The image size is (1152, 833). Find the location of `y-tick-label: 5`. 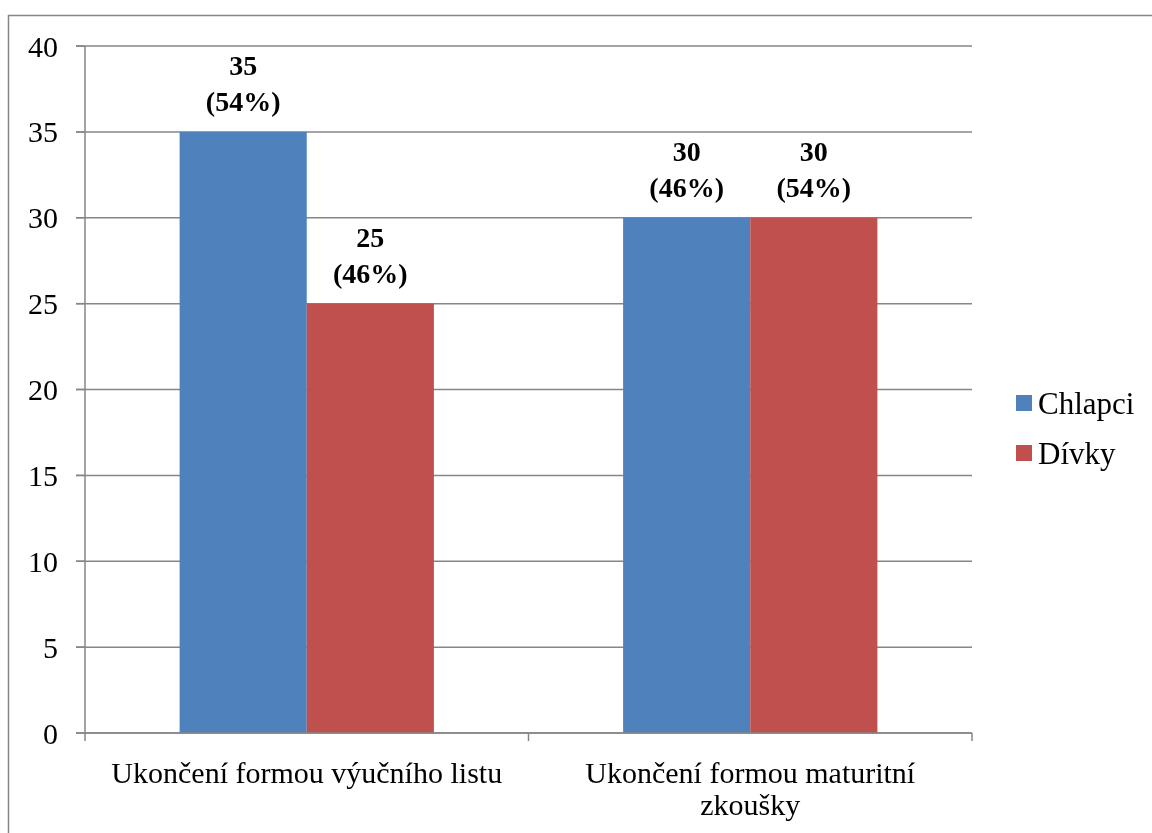

y-tick-label: 5 is located at coordinates (50, 647).